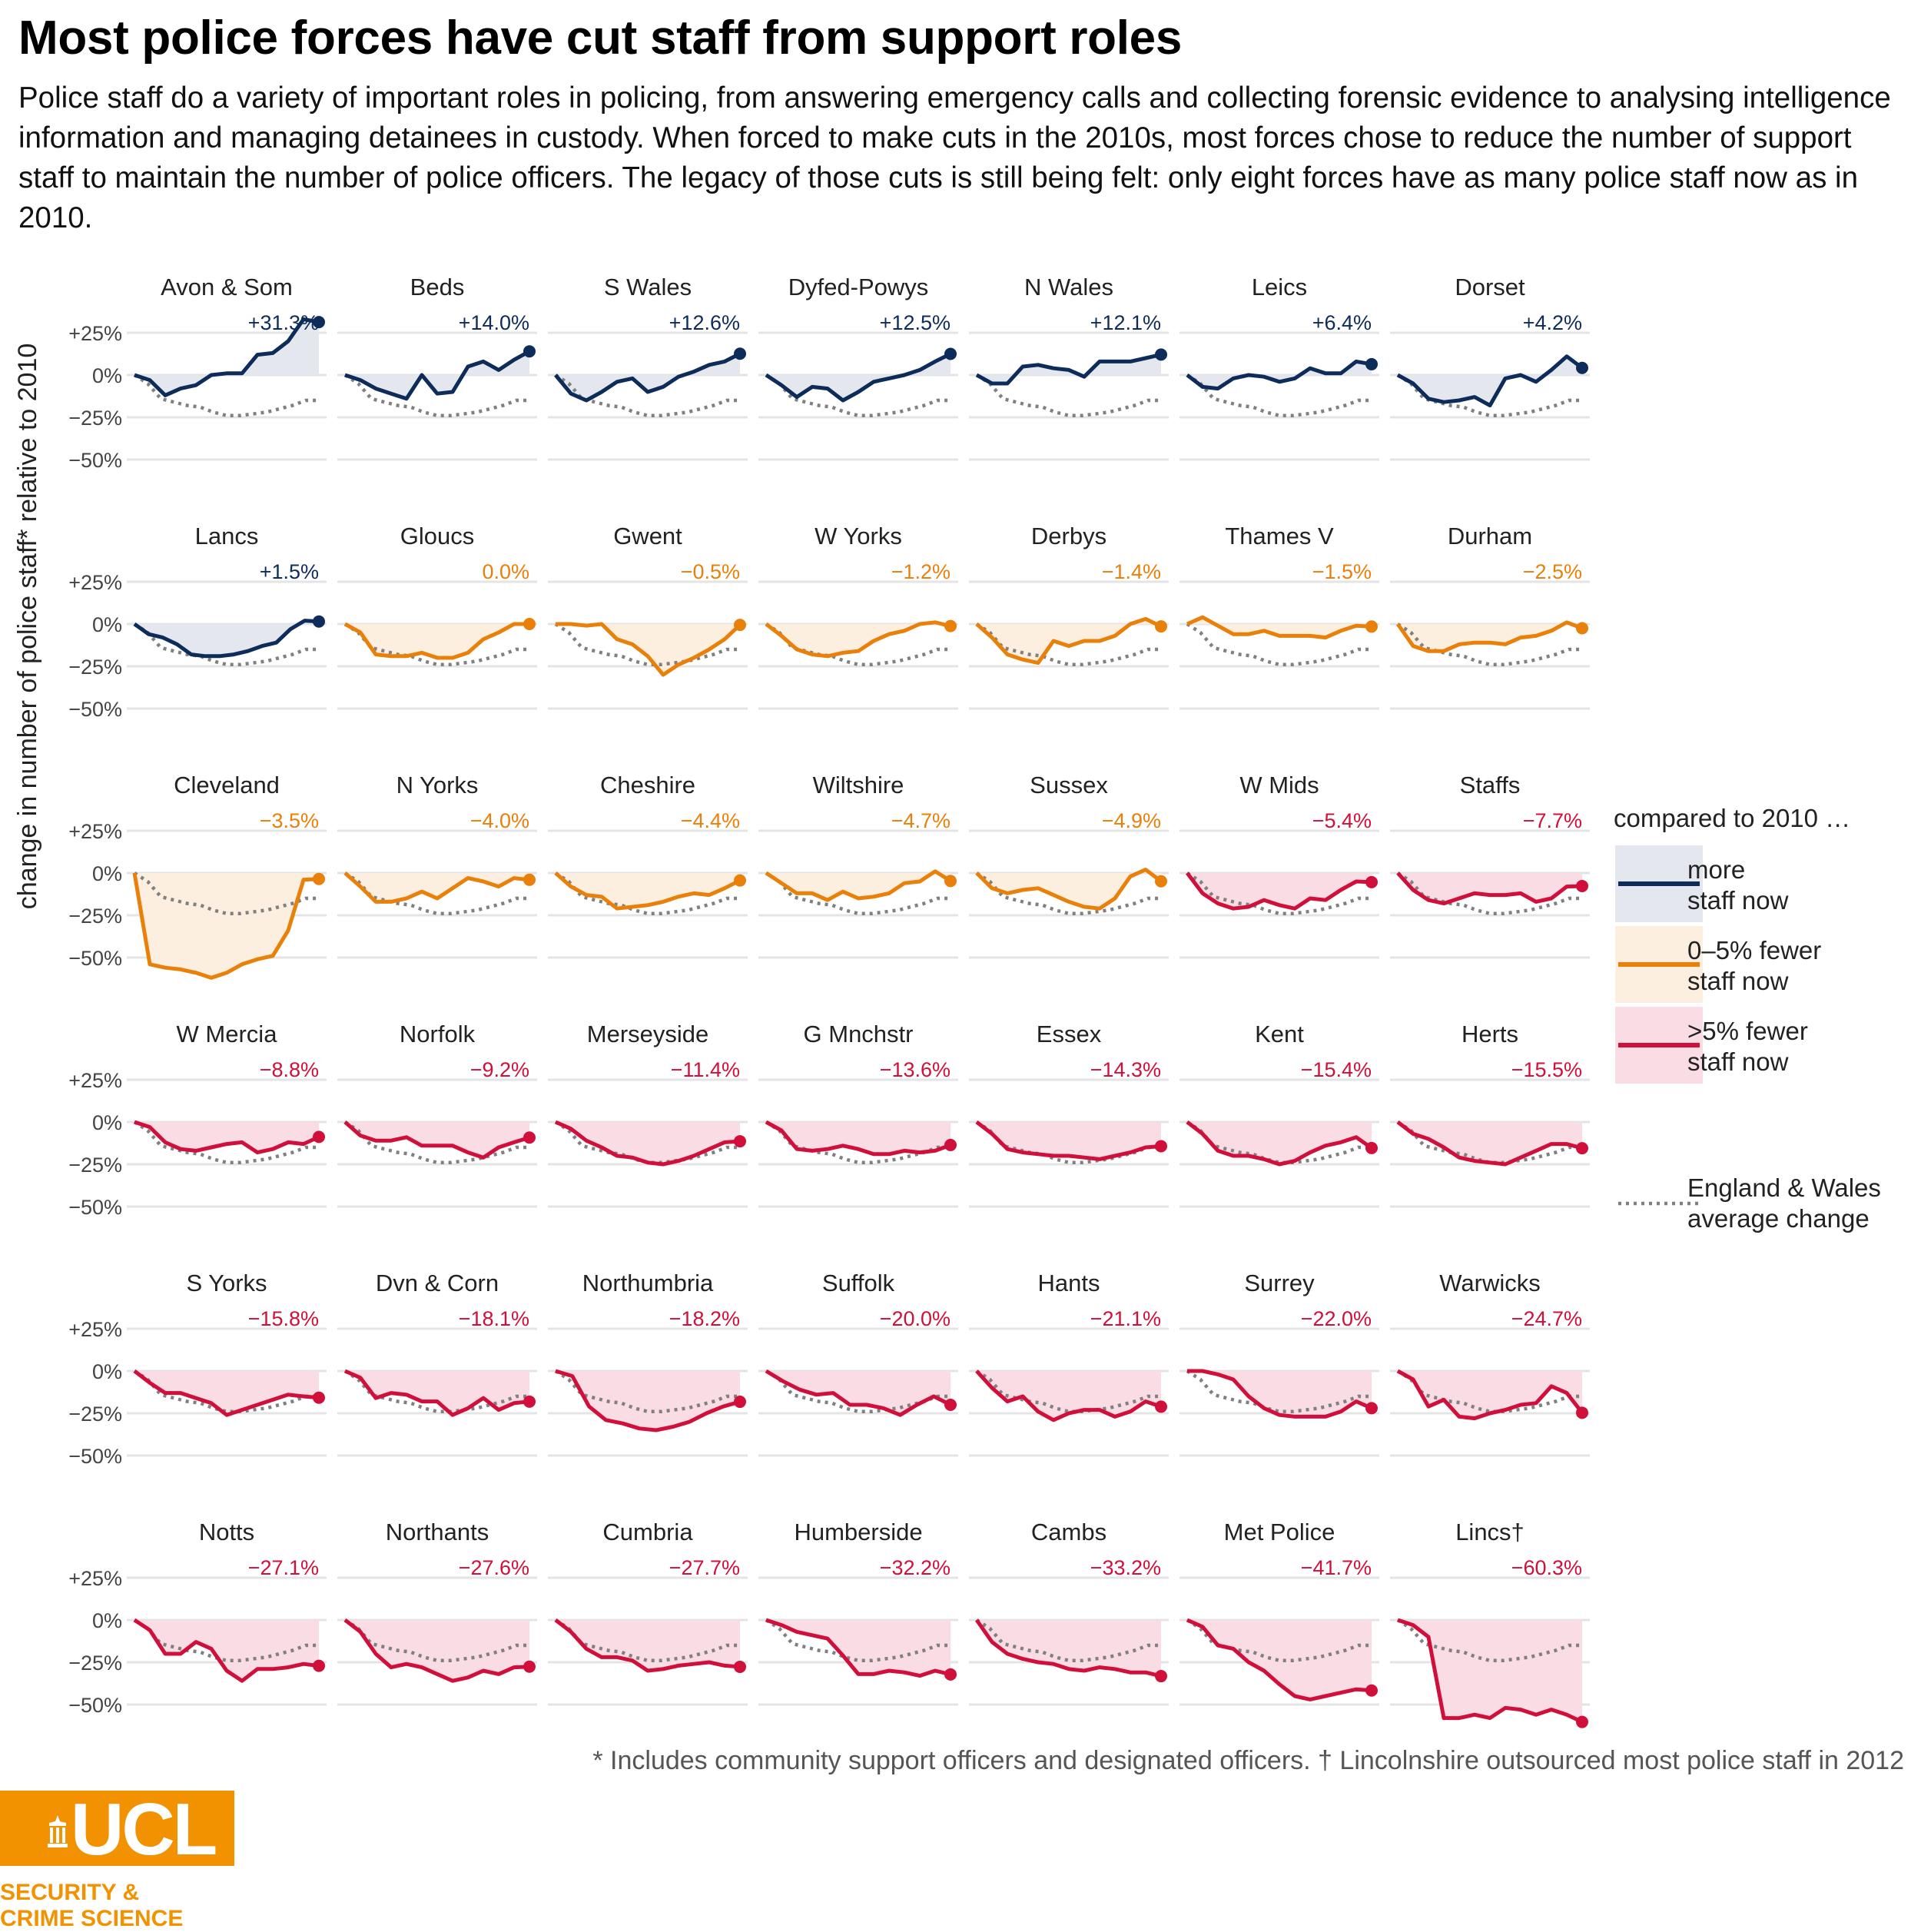 This screenshot has width=1921, height=1932. I want to click on panel: Warwicks −24.7%, so click(1490, 1363).